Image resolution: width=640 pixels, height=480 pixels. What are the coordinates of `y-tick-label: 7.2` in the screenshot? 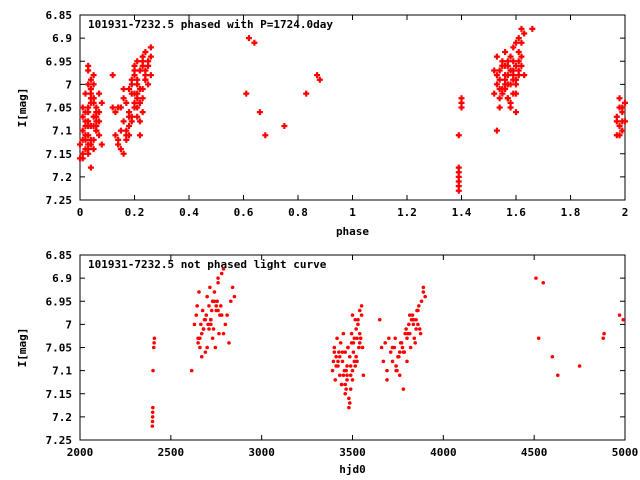 It's located at (62, 177).